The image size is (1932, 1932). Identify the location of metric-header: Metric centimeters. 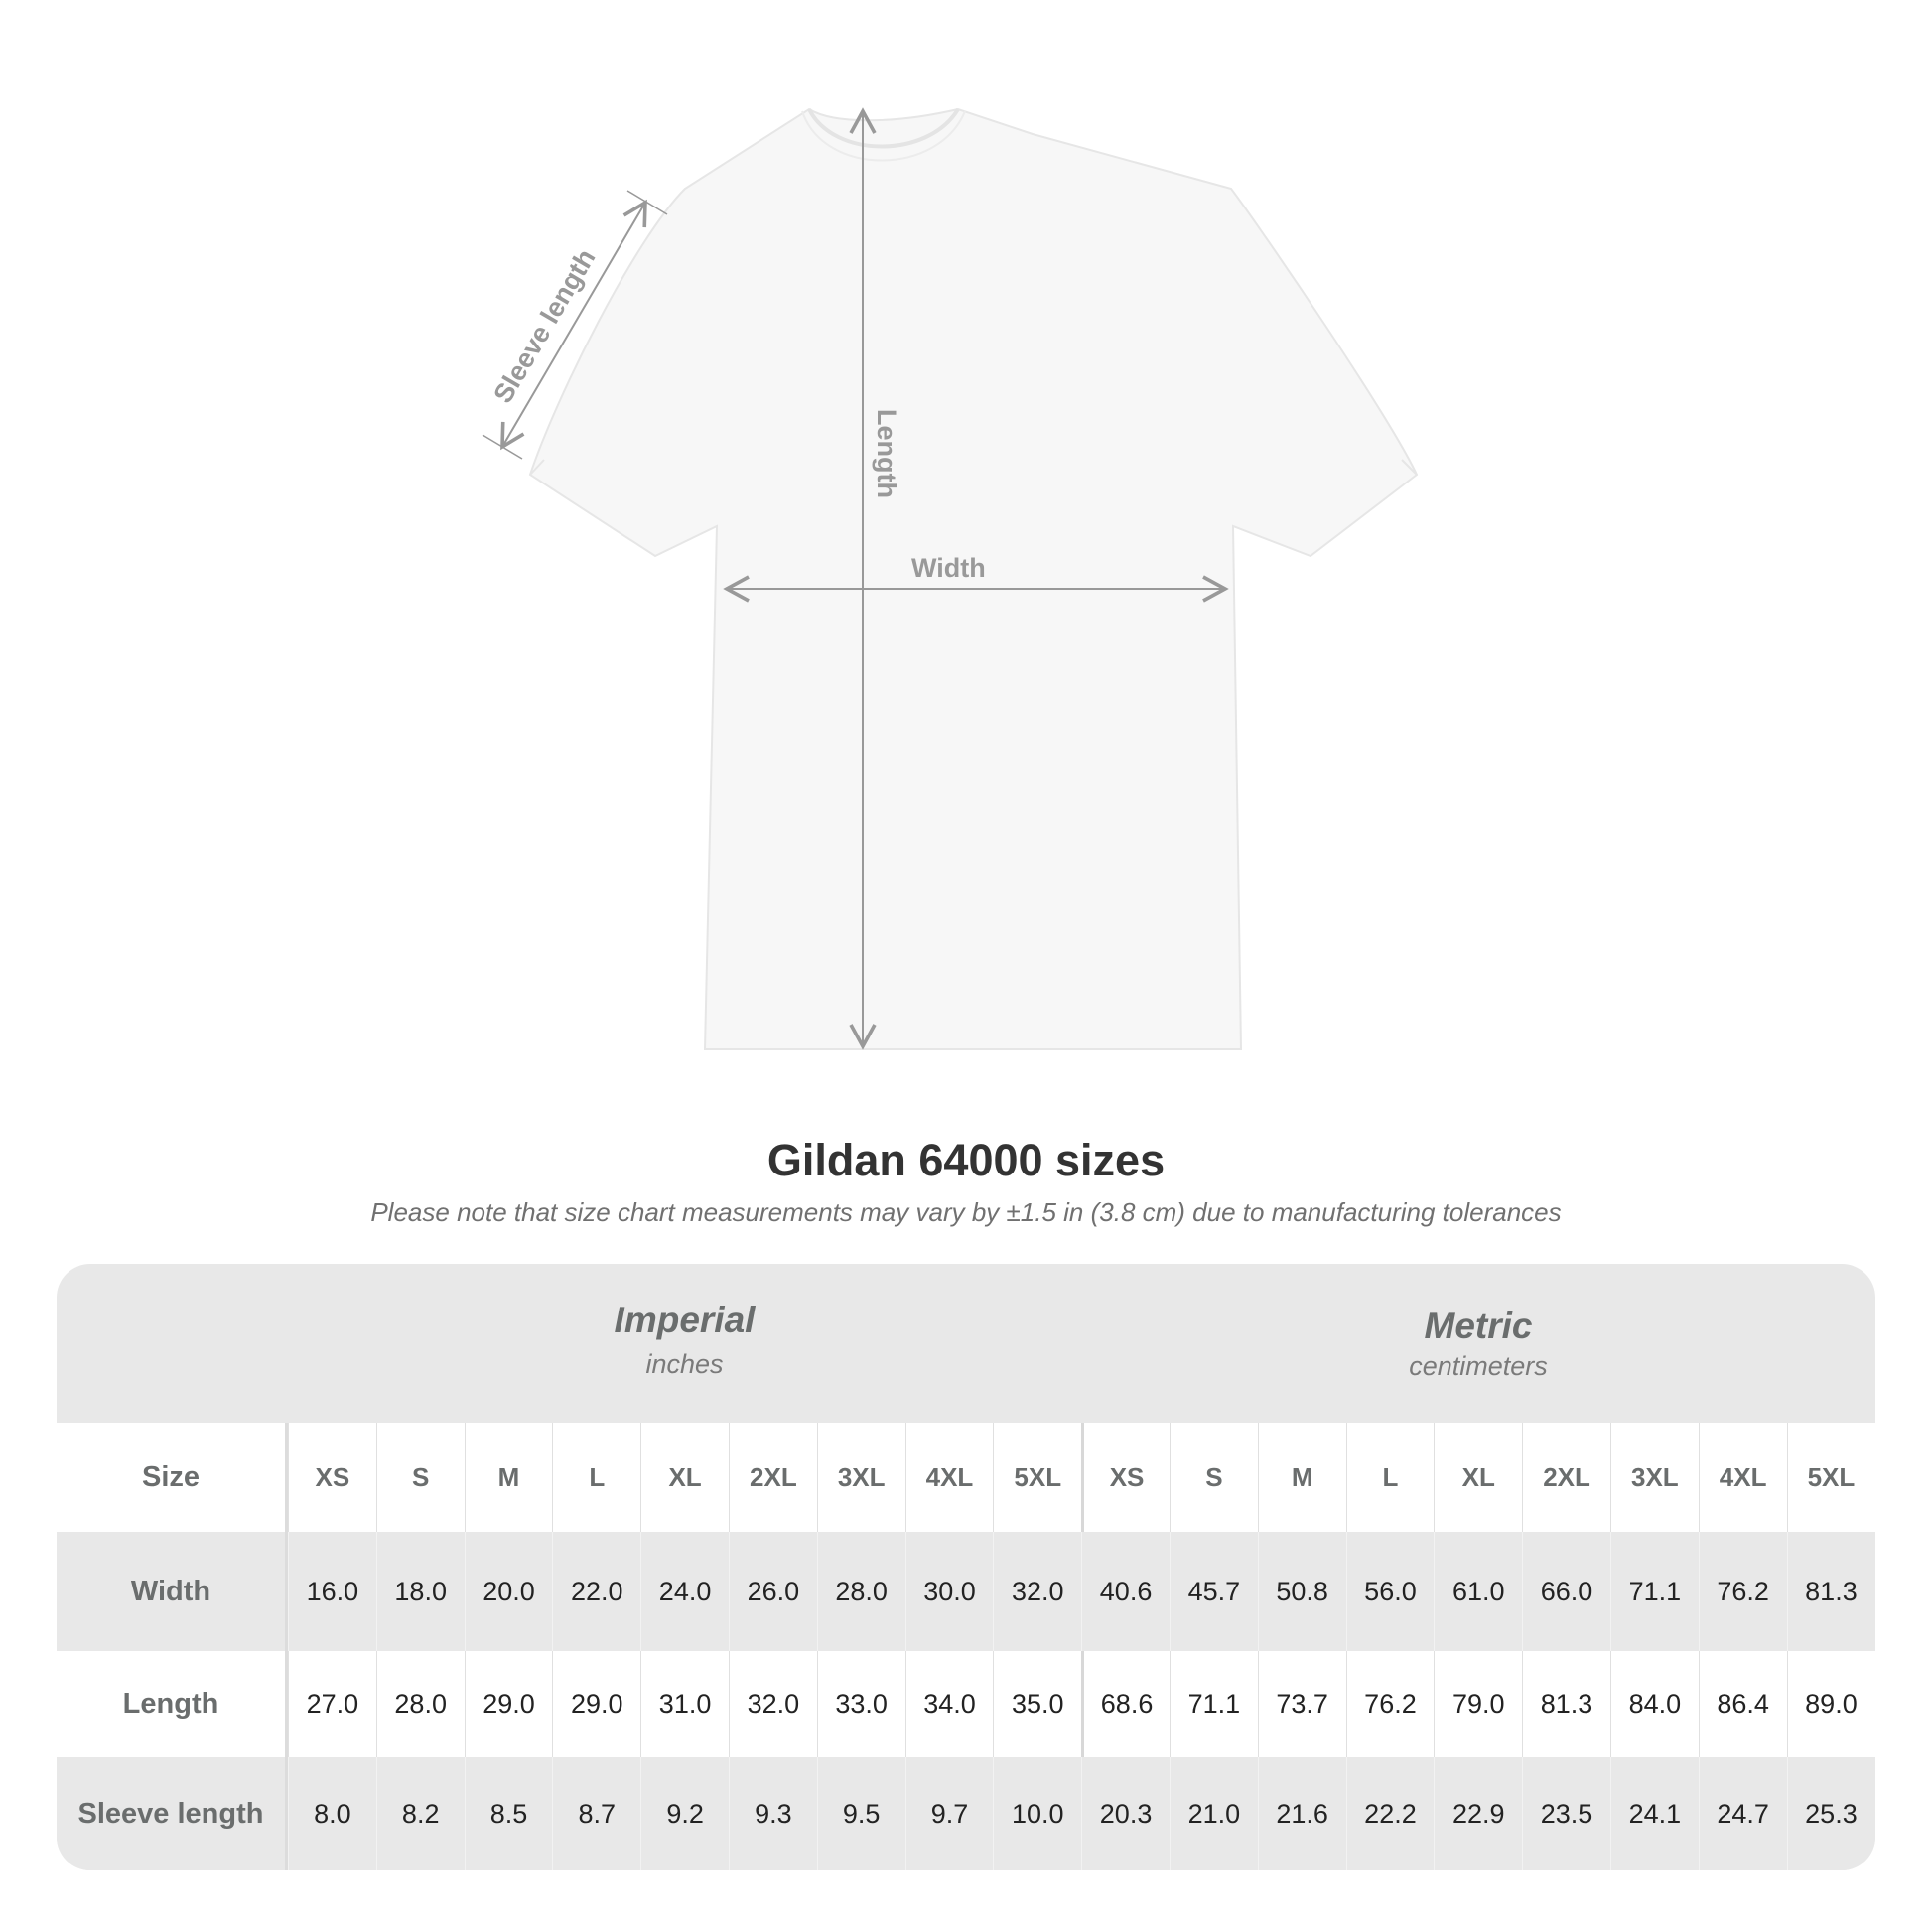
(1478, 1343).